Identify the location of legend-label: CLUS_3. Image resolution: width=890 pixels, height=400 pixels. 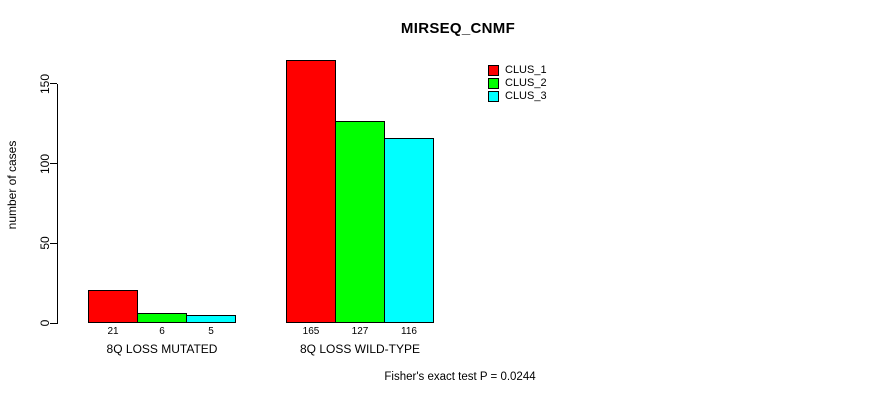
(526, 96).